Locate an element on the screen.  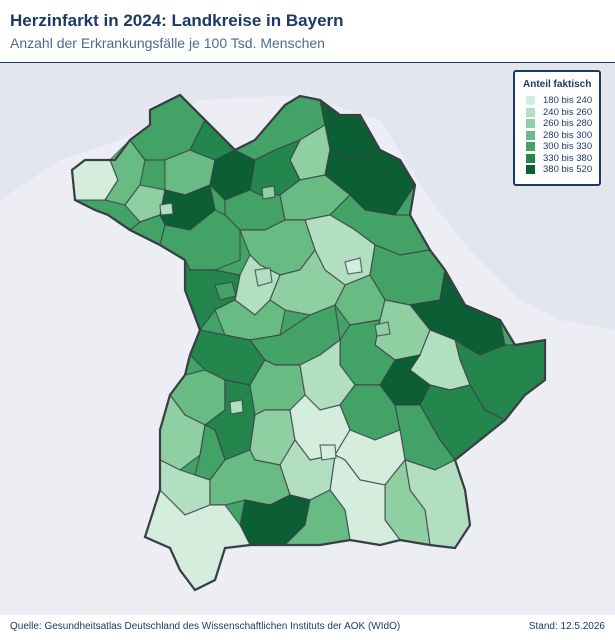
legend-label: 380 bis 520 is located at coordinates (568, 170).